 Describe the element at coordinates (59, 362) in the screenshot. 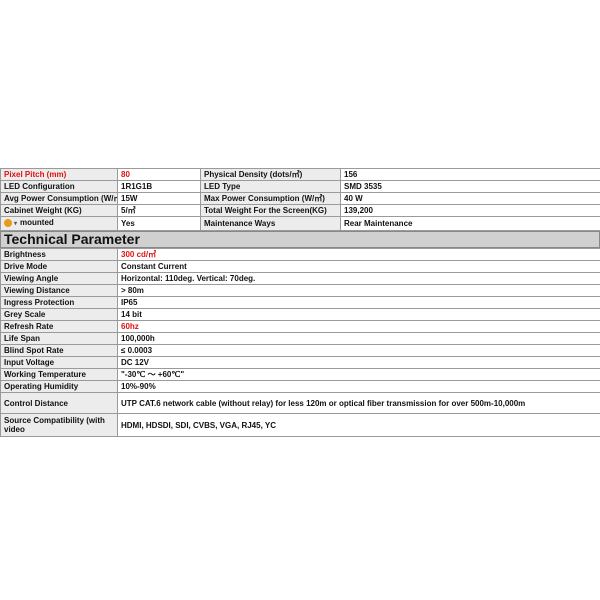

I see `label-cell: Input Voltage` at that location.